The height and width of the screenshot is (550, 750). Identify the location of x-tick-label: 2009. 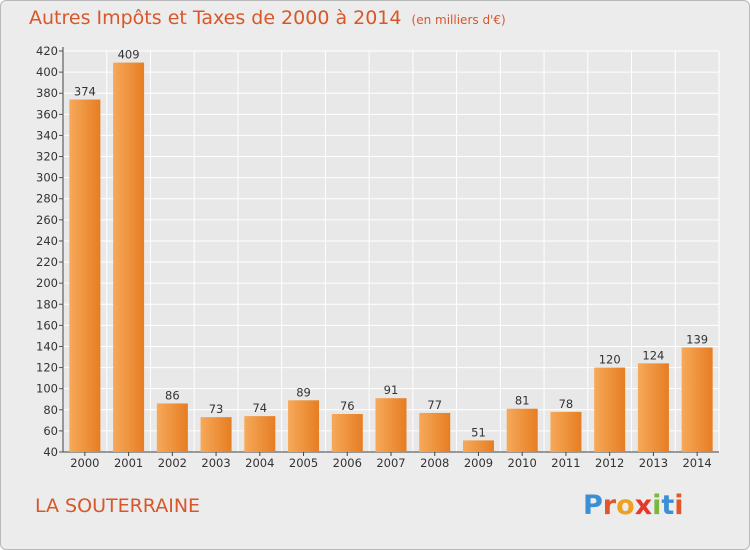
(478, 463).